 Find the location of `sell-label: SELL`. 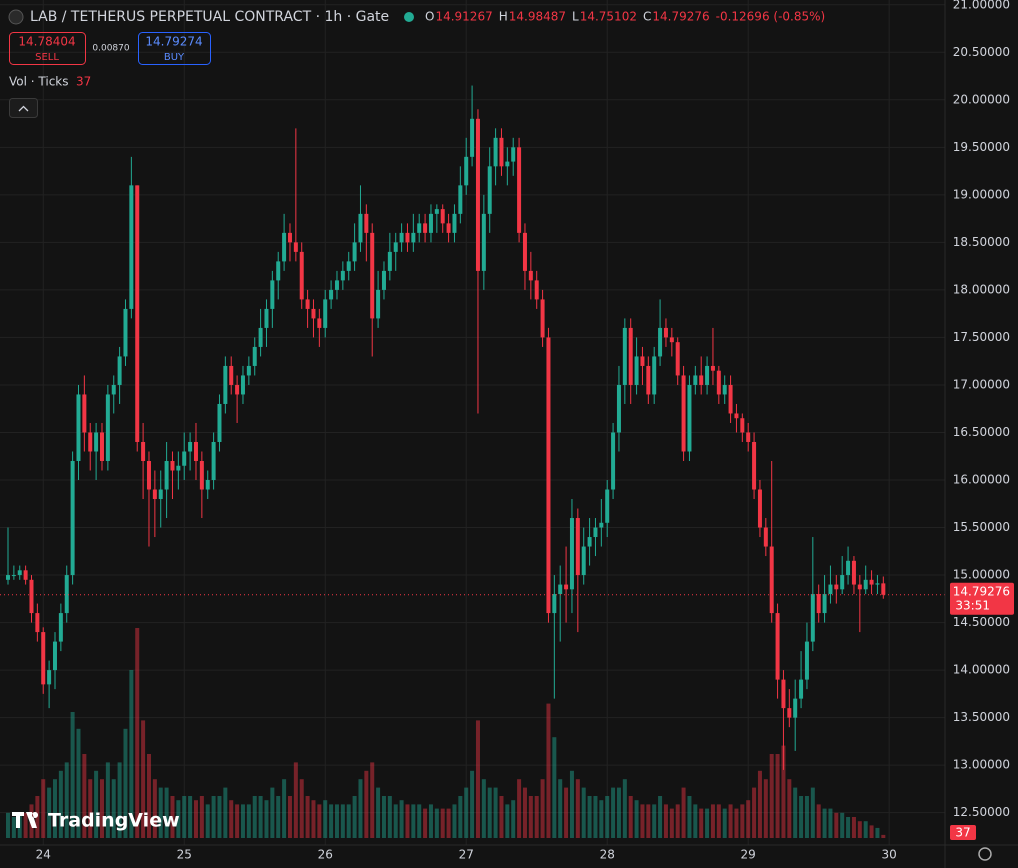

sell-label: SELL is located at coordinates (47, 57).